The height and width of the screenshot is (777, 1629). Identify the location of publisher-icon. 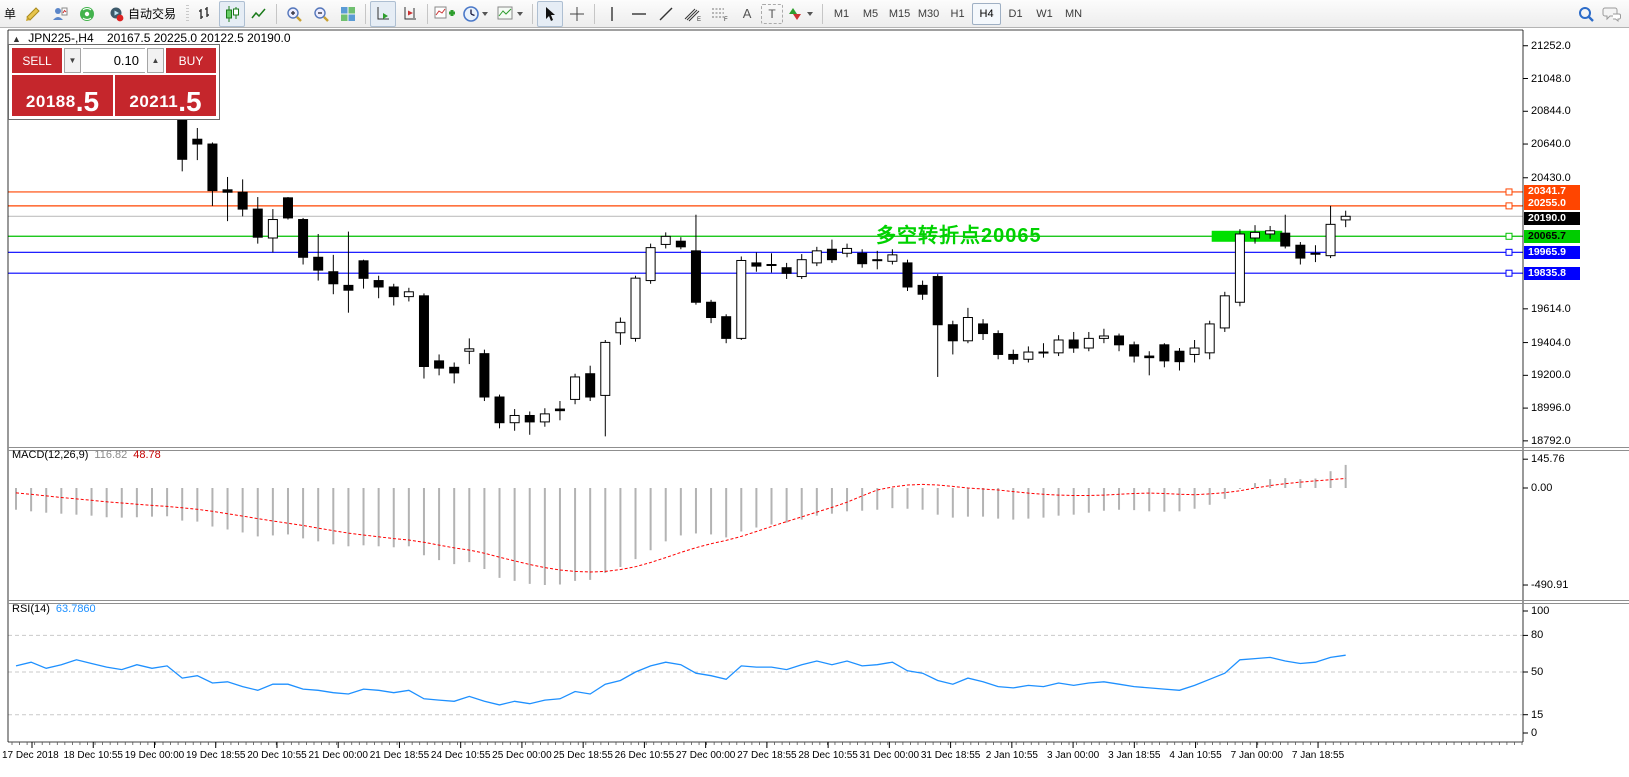
(87, 14).